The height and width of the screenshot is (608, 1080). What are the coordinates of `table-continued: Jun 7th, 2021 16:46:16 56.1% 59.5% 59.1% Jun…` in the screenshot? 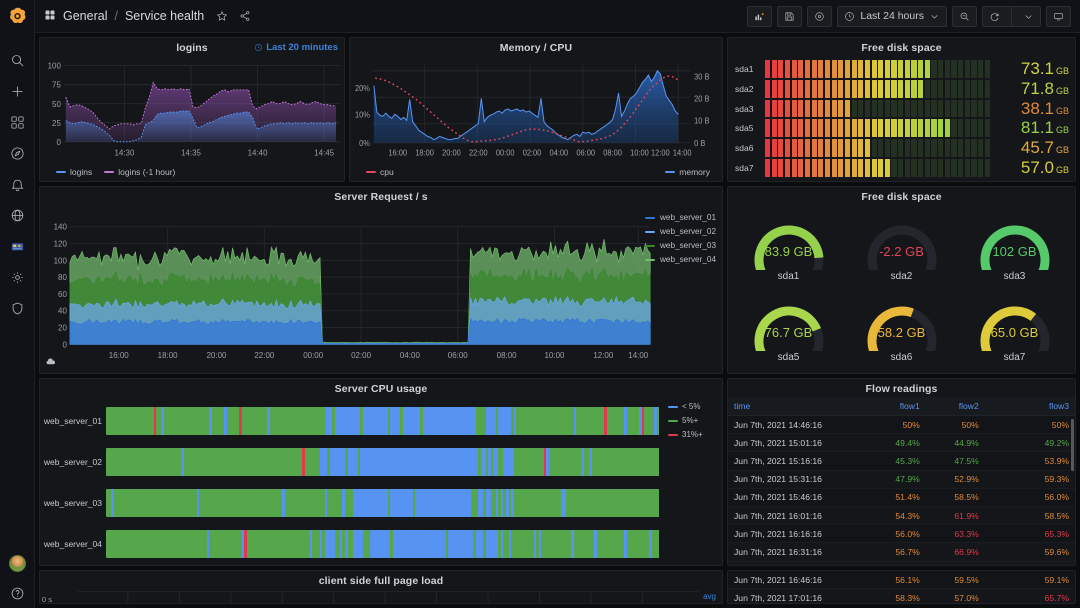 It's located at (901, 587).